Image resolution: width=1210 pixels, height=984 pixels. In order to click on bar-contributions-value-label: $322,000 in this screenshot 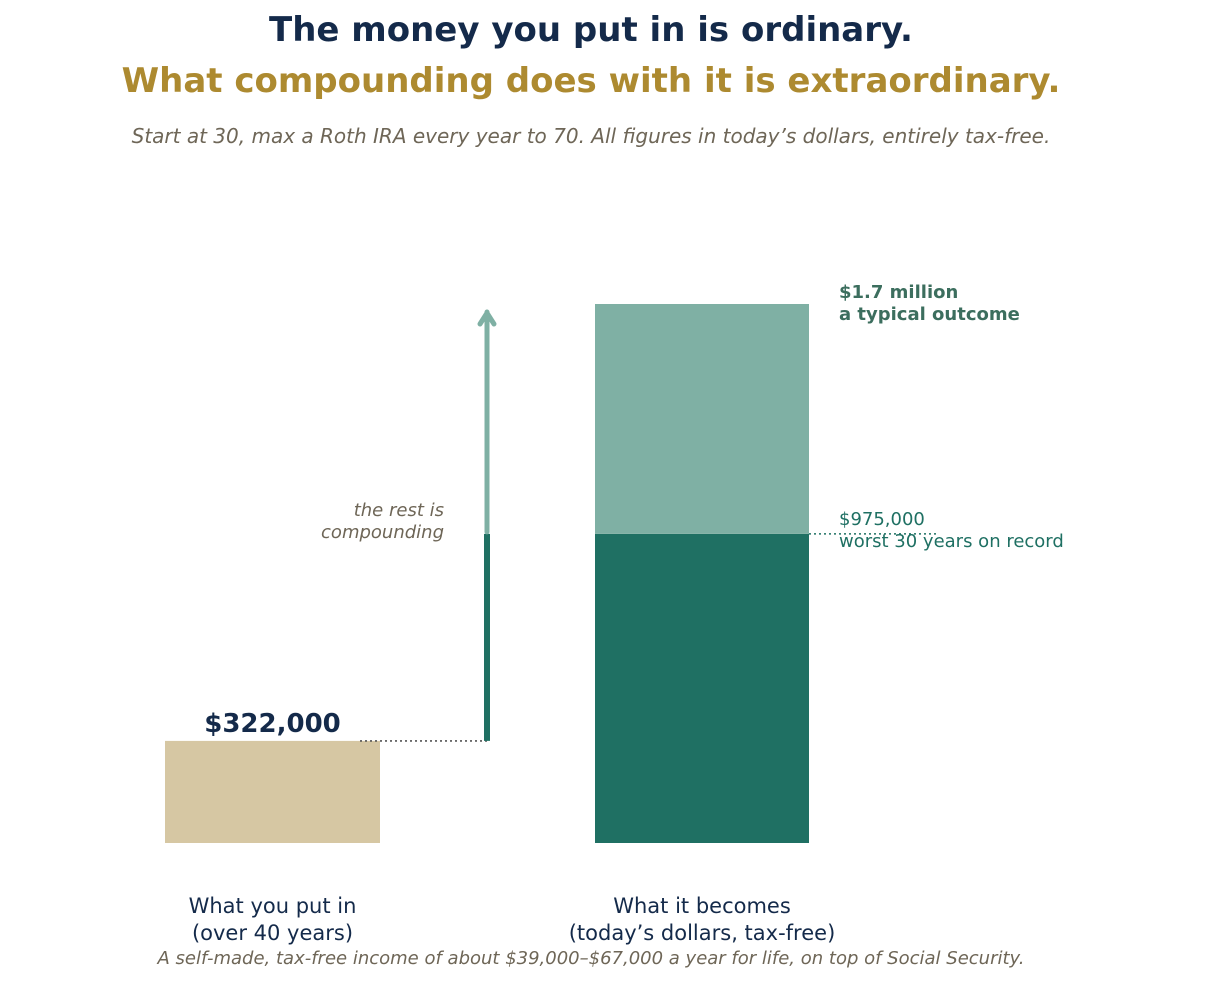, I will do `click(272, 724)`.